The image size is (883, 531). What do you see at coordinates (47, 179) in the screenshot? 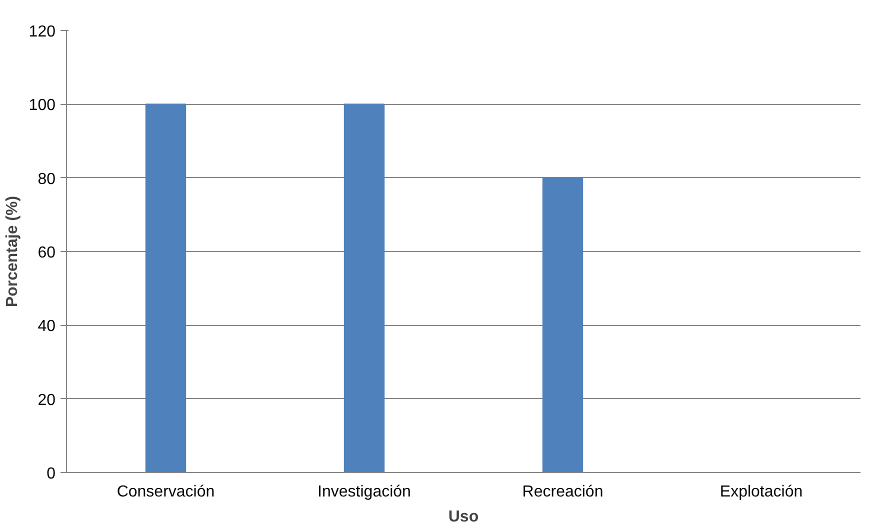
I see `y-tick-label: 80` at bounding box center [47, 179].